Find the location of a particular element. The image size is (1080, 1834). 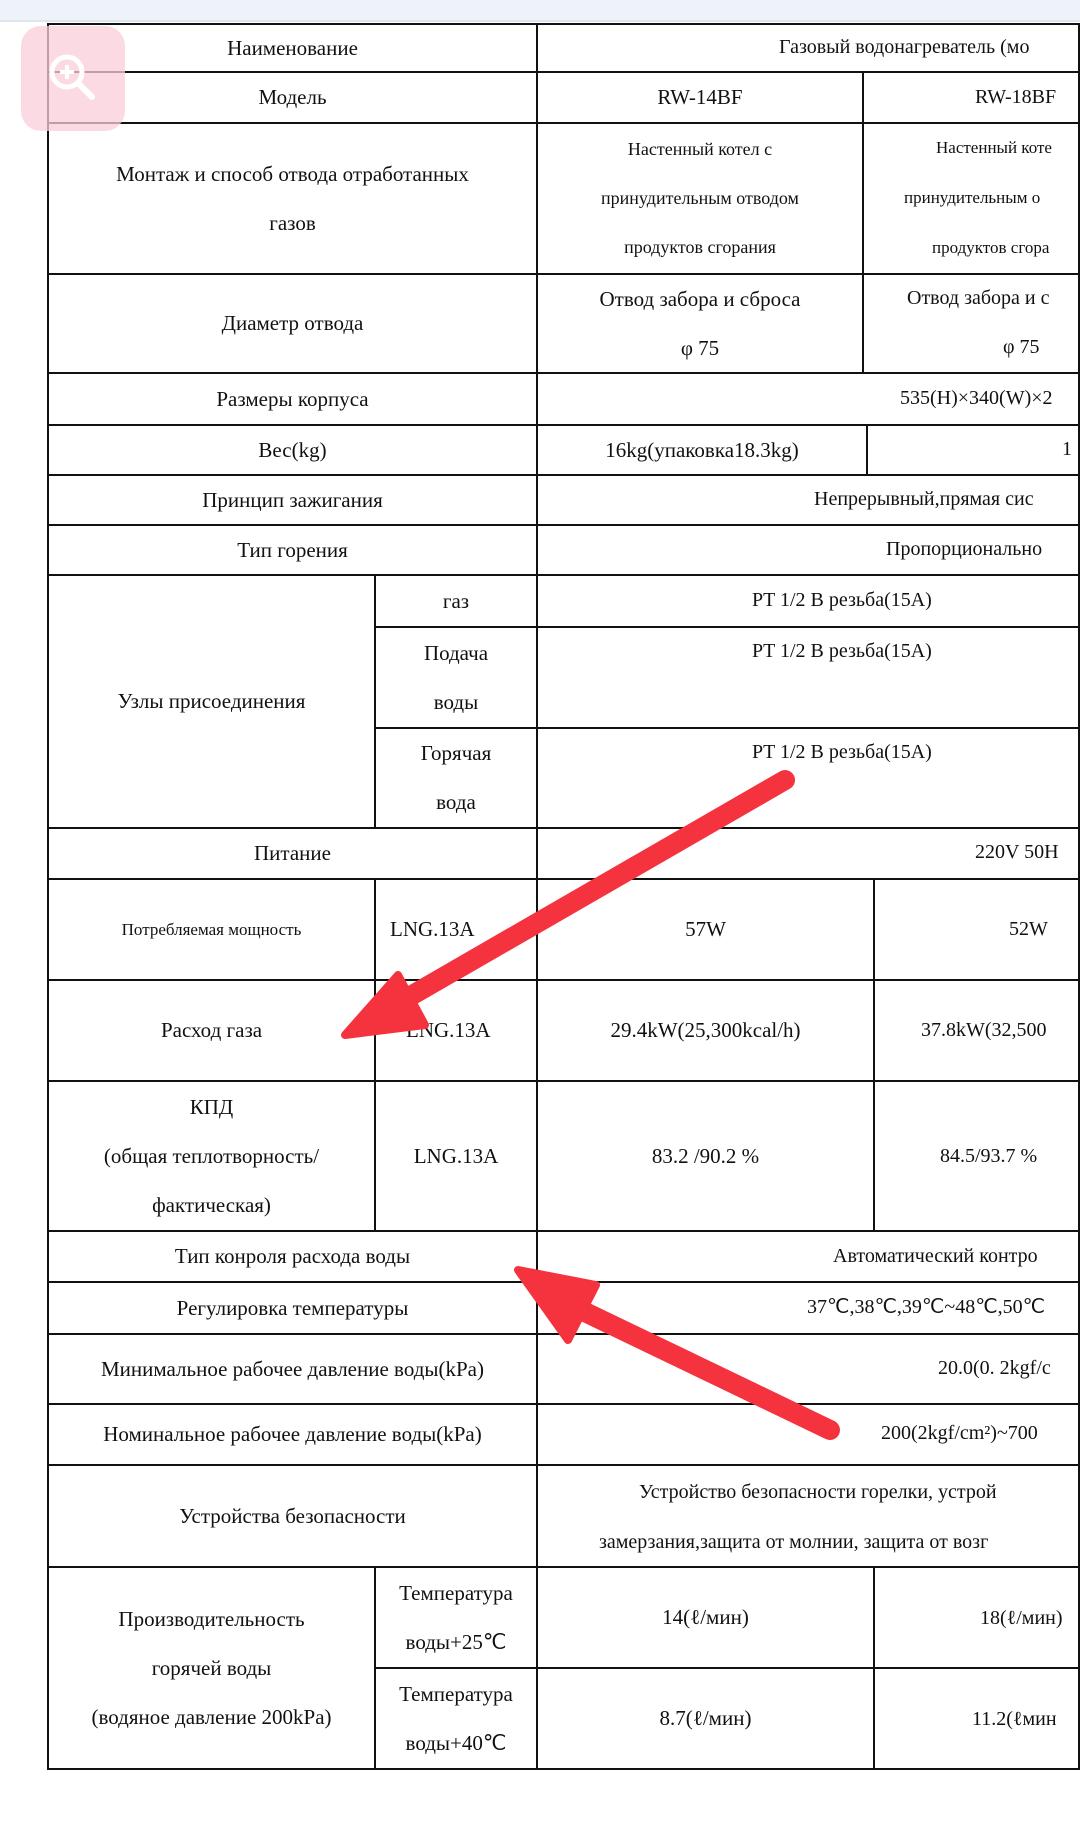

label: воды+25℃ is located at coordinates (456, 1641).